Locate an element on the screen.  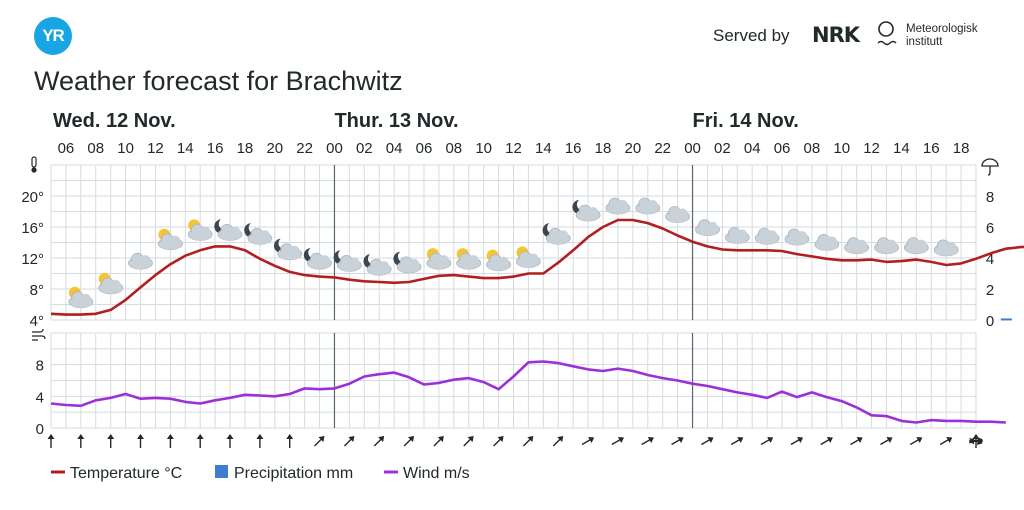
x-tick-label: 18 is located at coordinates (603, 148).